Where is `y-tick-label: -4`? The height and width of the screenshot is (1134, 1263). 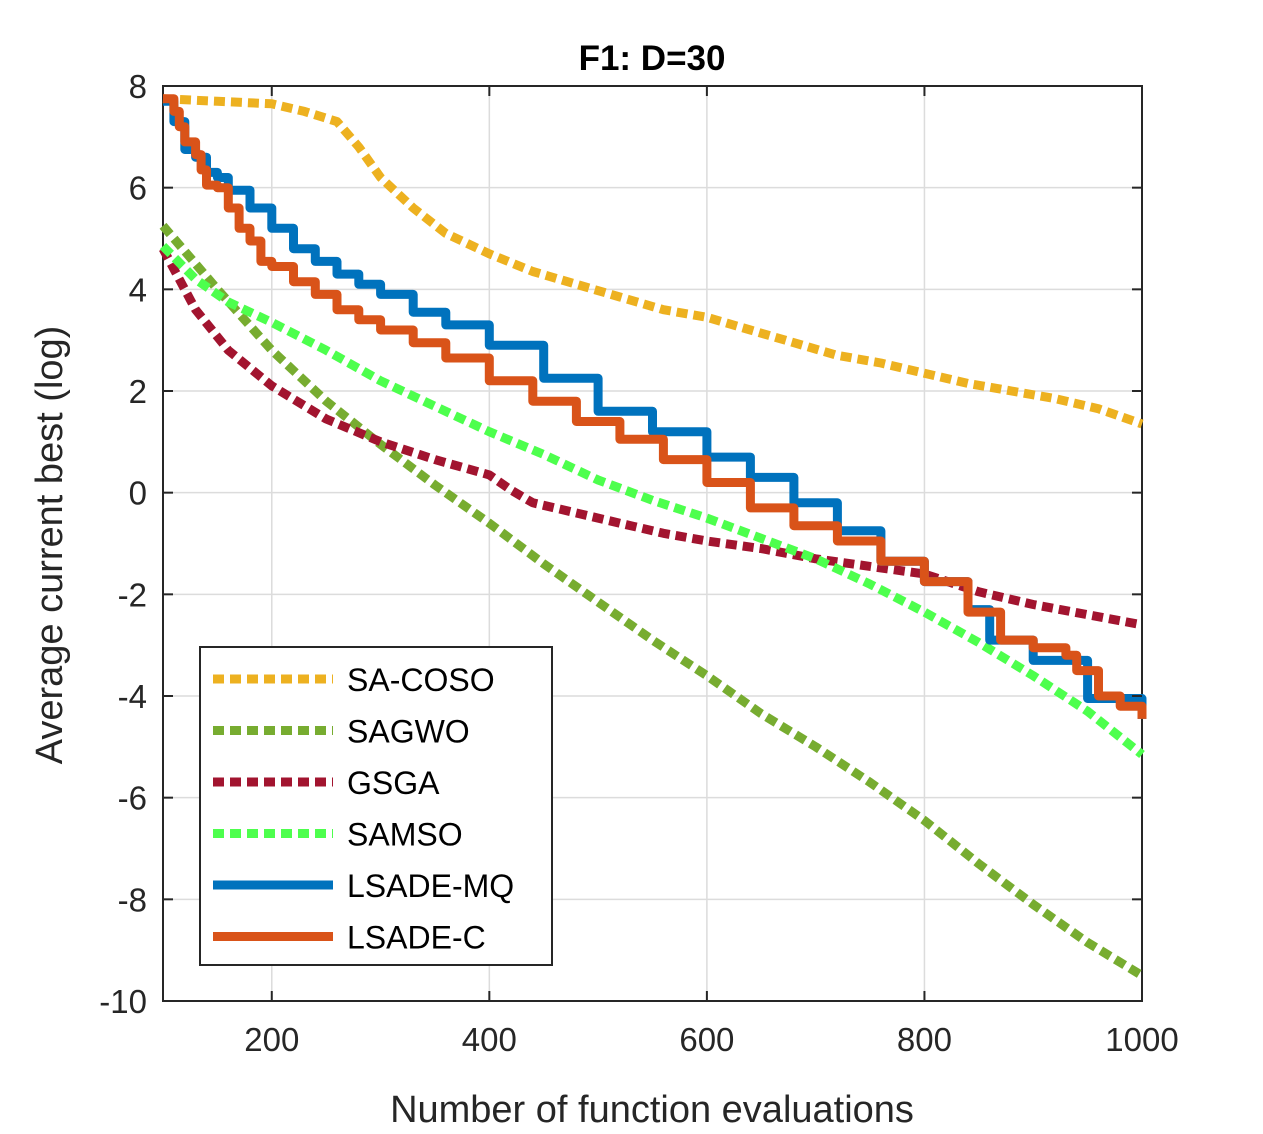
y-tick-label: -4 is located at coordinates (132, 696).